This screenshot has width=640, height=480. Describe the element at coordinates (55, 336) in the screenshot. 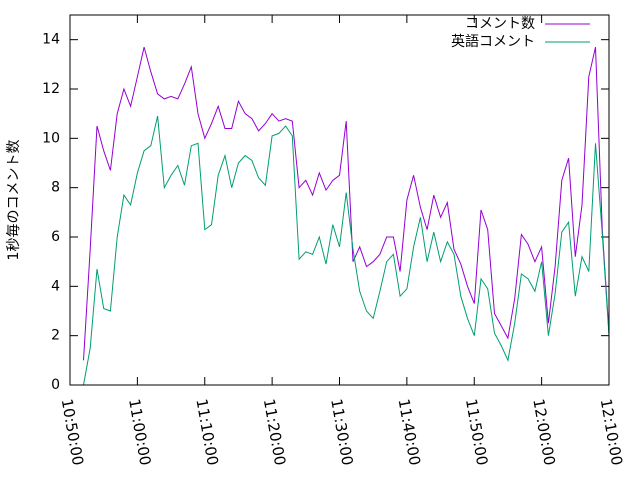

I see `y-tick-label: 2` at that location.